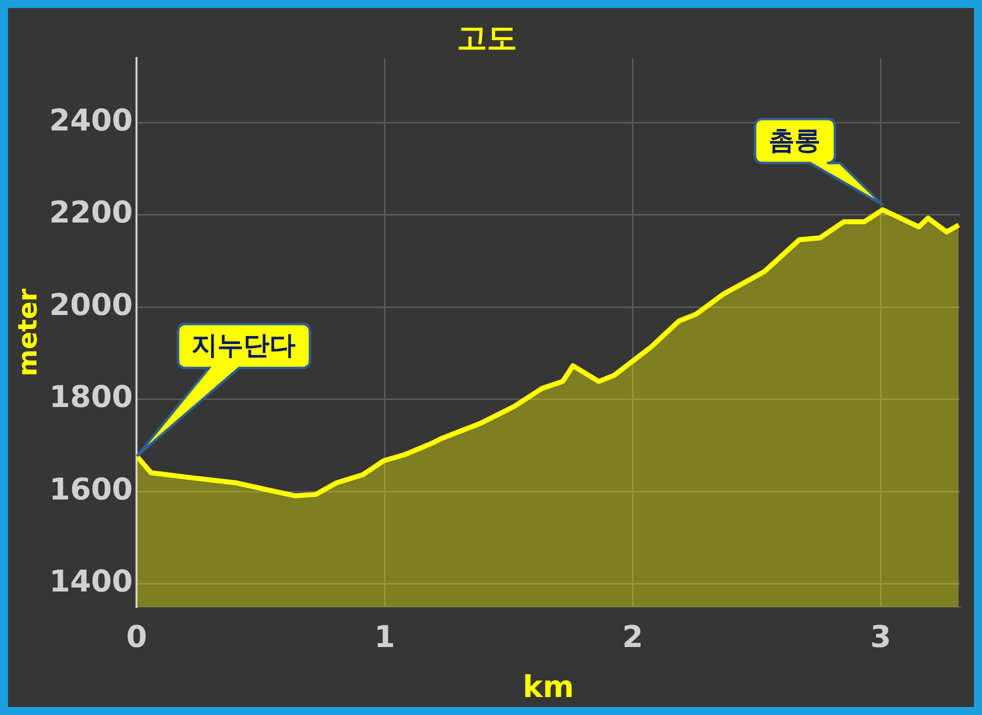 This screenshot has width=982, height=715. Describe the element at coordinates (137, 637) in the screenshot. I see `x-tick-label: 0` at that location.